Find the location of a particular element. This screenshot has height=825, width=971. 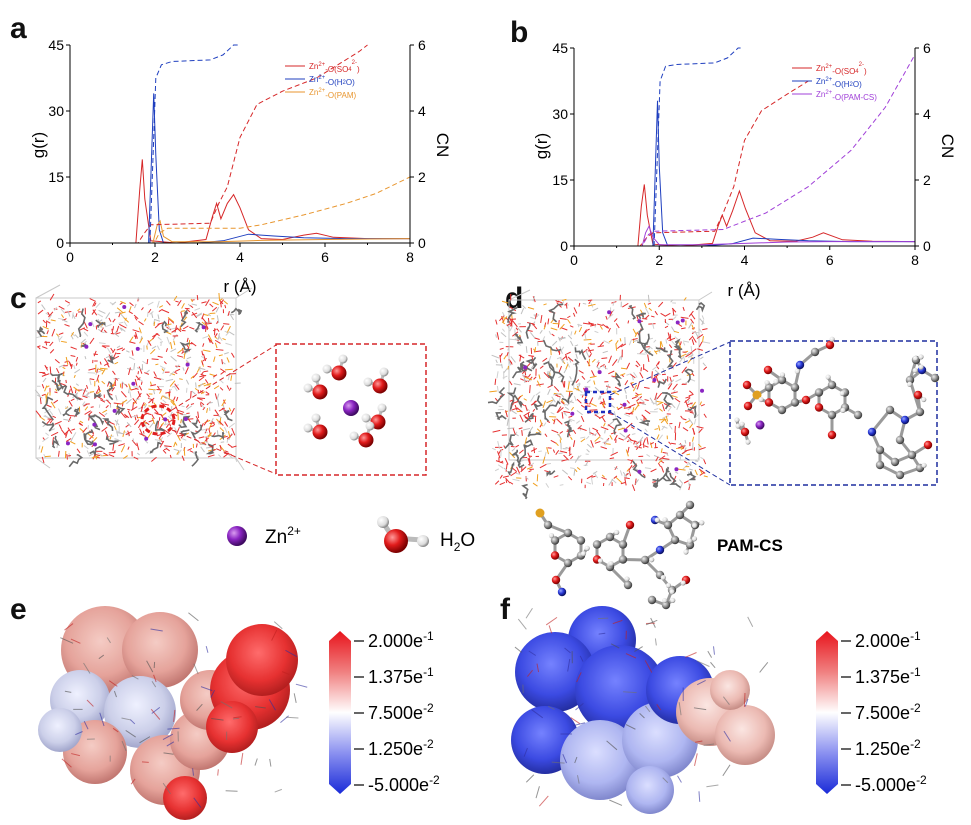

panel-label-e: e is located at coordinates (18, 609).